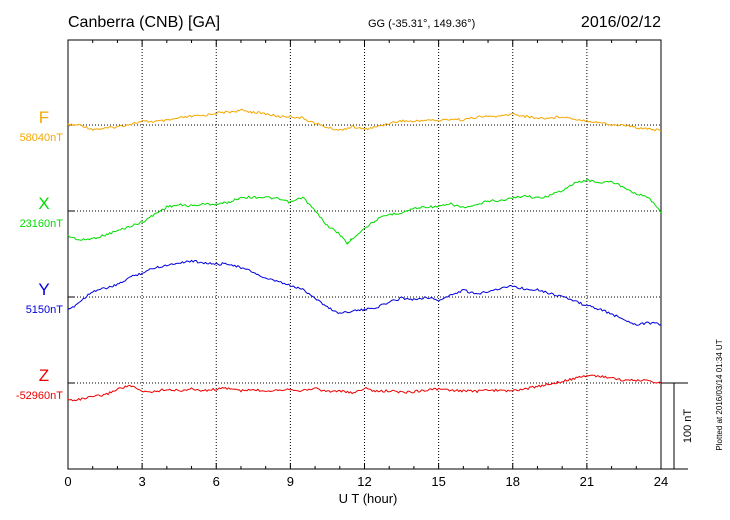  I want to click on x-tick-label: 18, so click(513, 481).